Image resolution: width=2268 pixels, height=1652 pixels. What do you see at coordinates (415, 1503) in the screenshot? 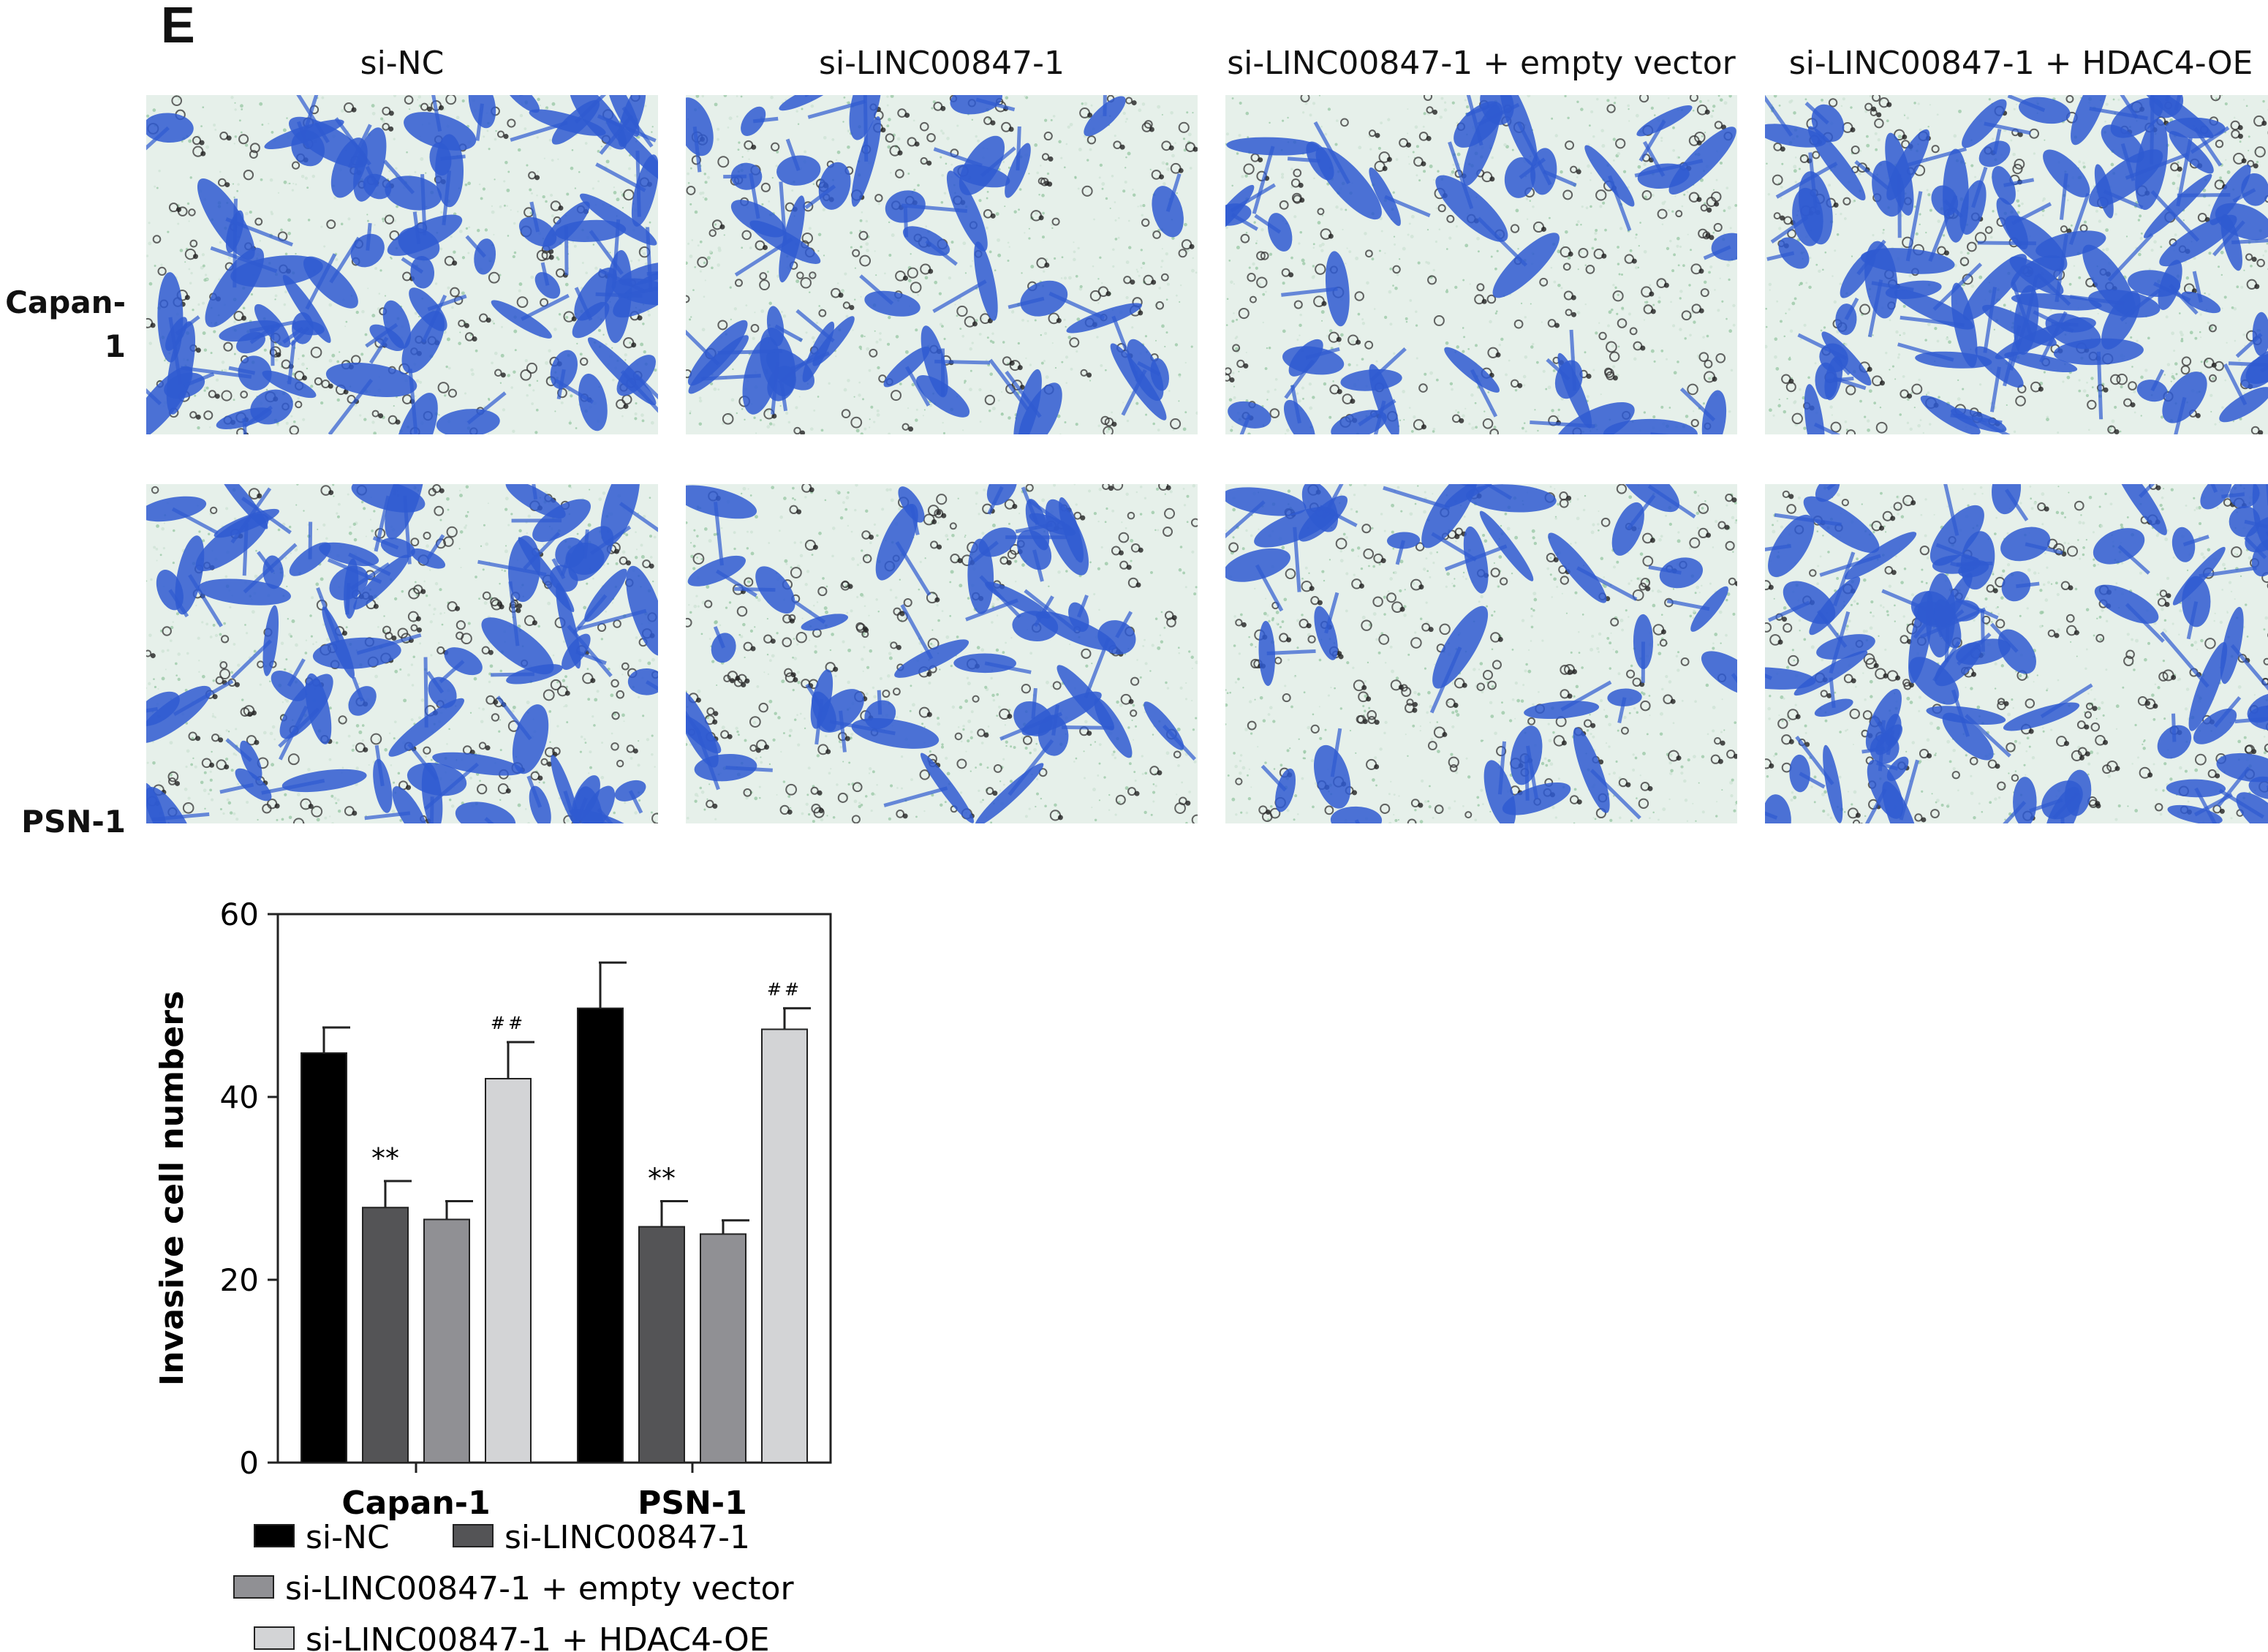
I see `x-tick-label: Capan-1` at bounding box center [415, 1503].